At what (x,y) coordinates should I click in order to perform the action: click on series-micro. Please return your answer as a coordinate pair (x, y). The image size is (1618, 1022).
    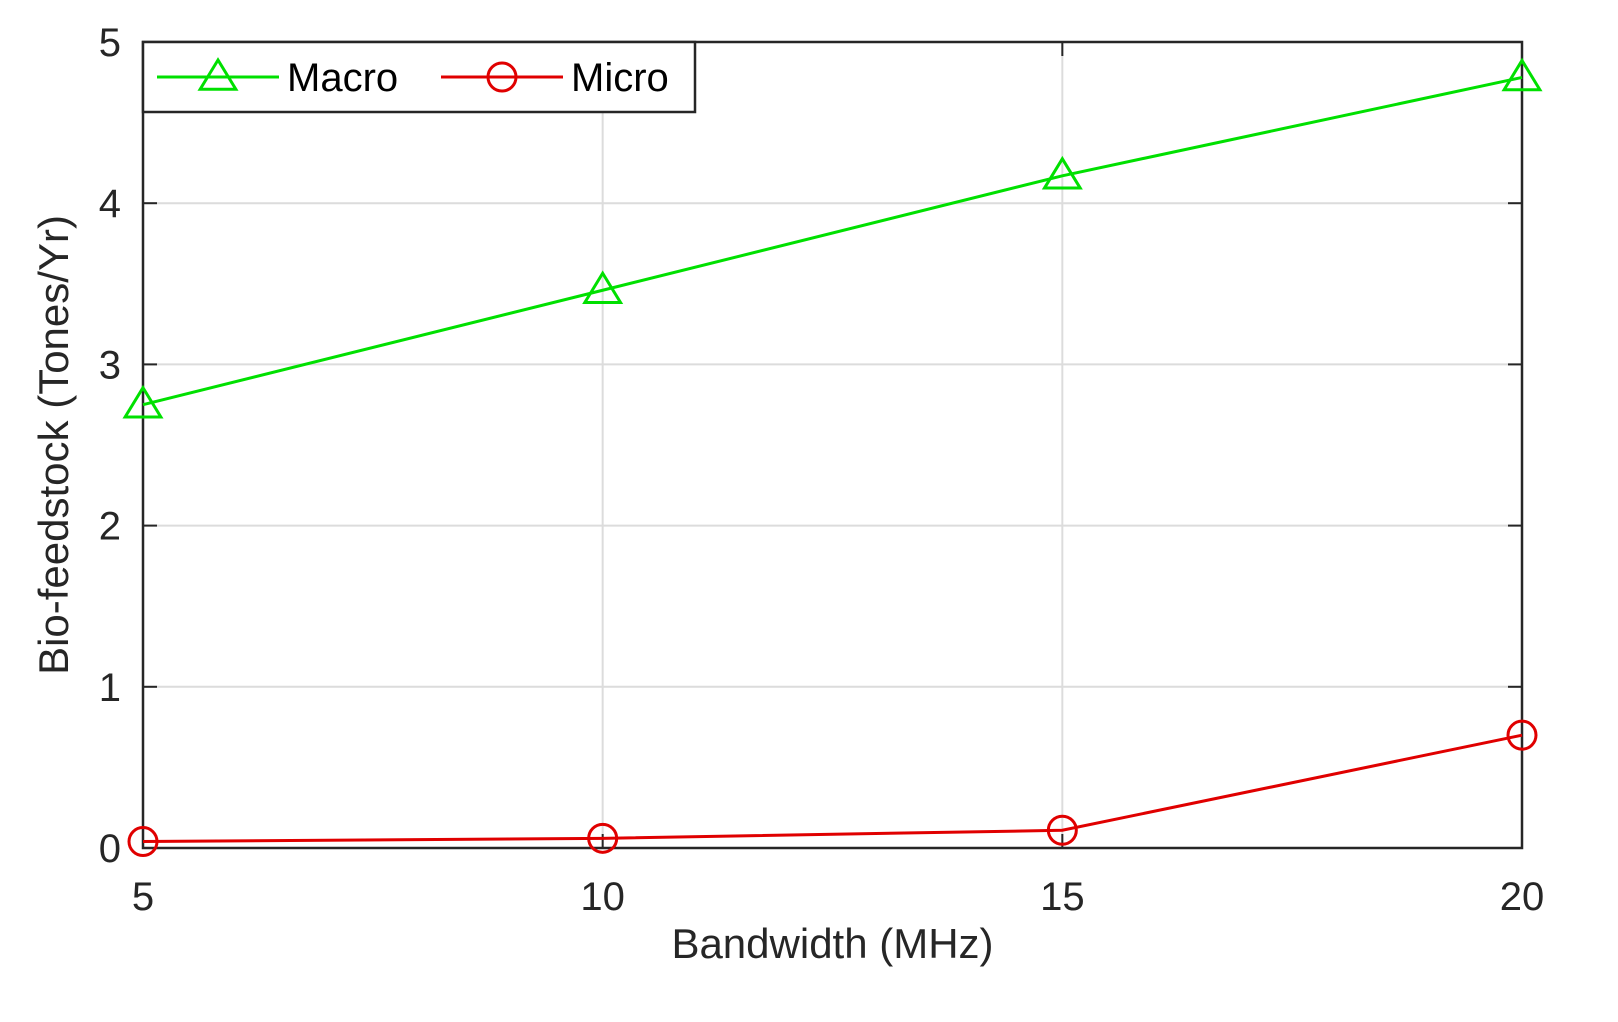
    Looking at the image, I should click on (832, 788).